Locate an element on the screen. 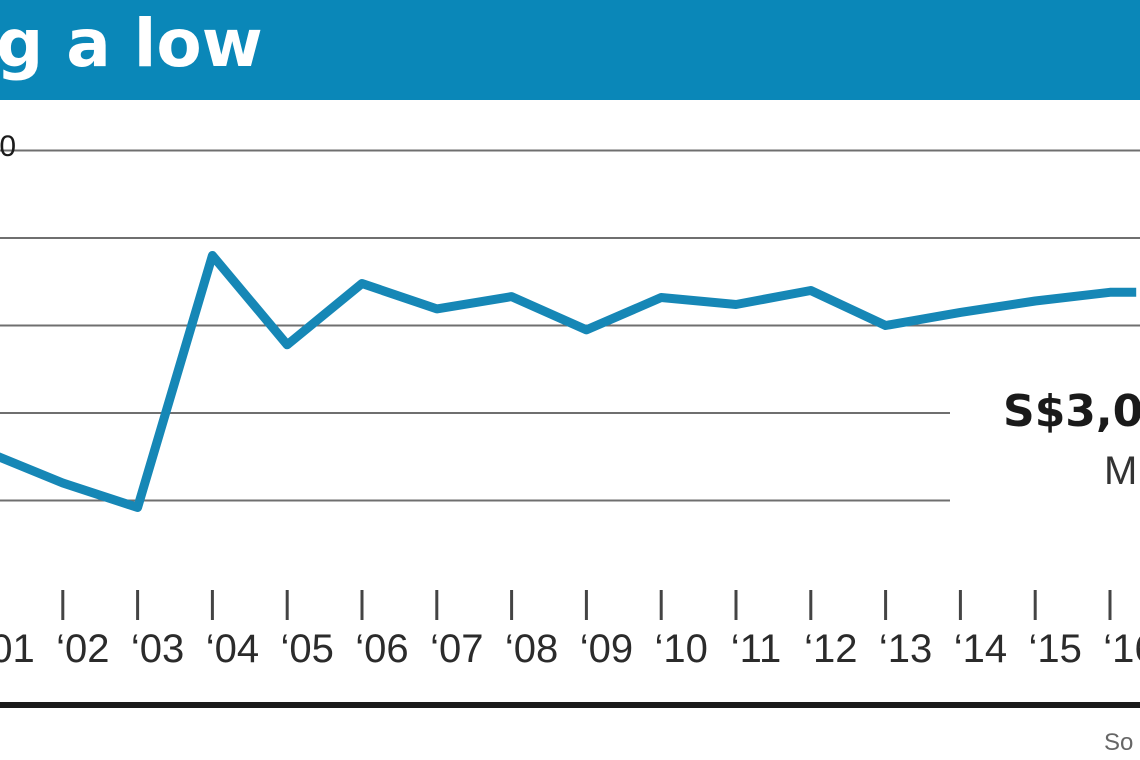  callout-value: S$3,0 is located at coordinates (1071, 411).